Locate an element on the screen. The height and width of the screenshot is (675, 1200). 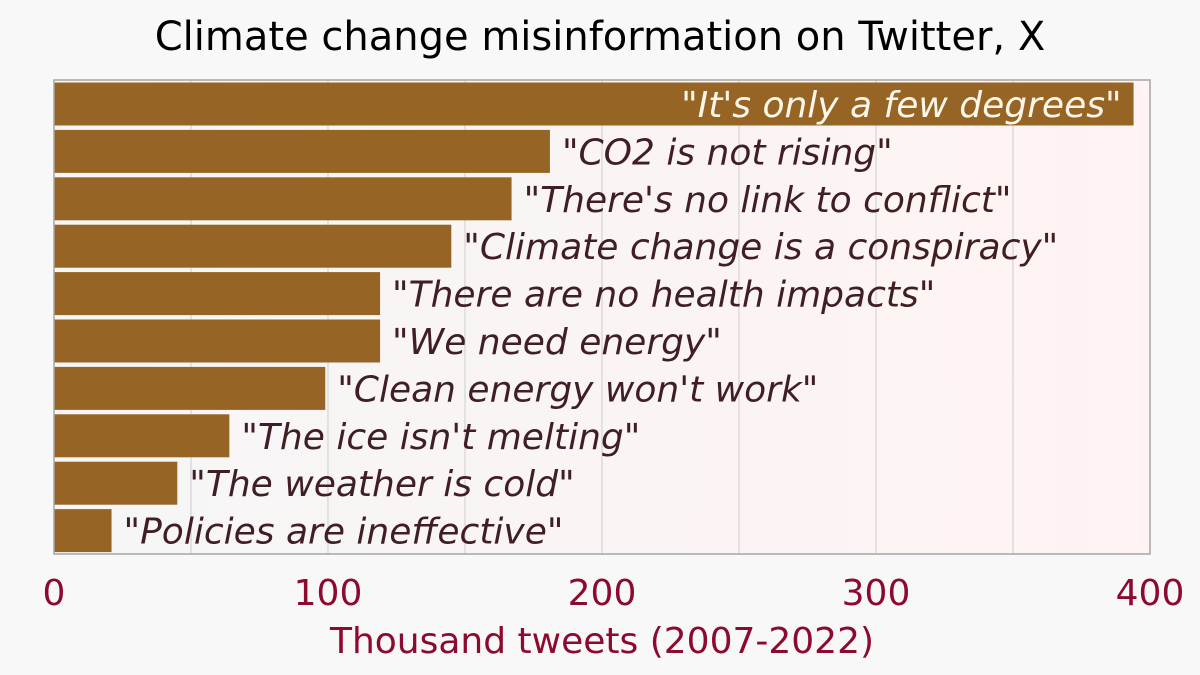
bar-label: "It's only a few degrees" is located at coordinates (901, 105).